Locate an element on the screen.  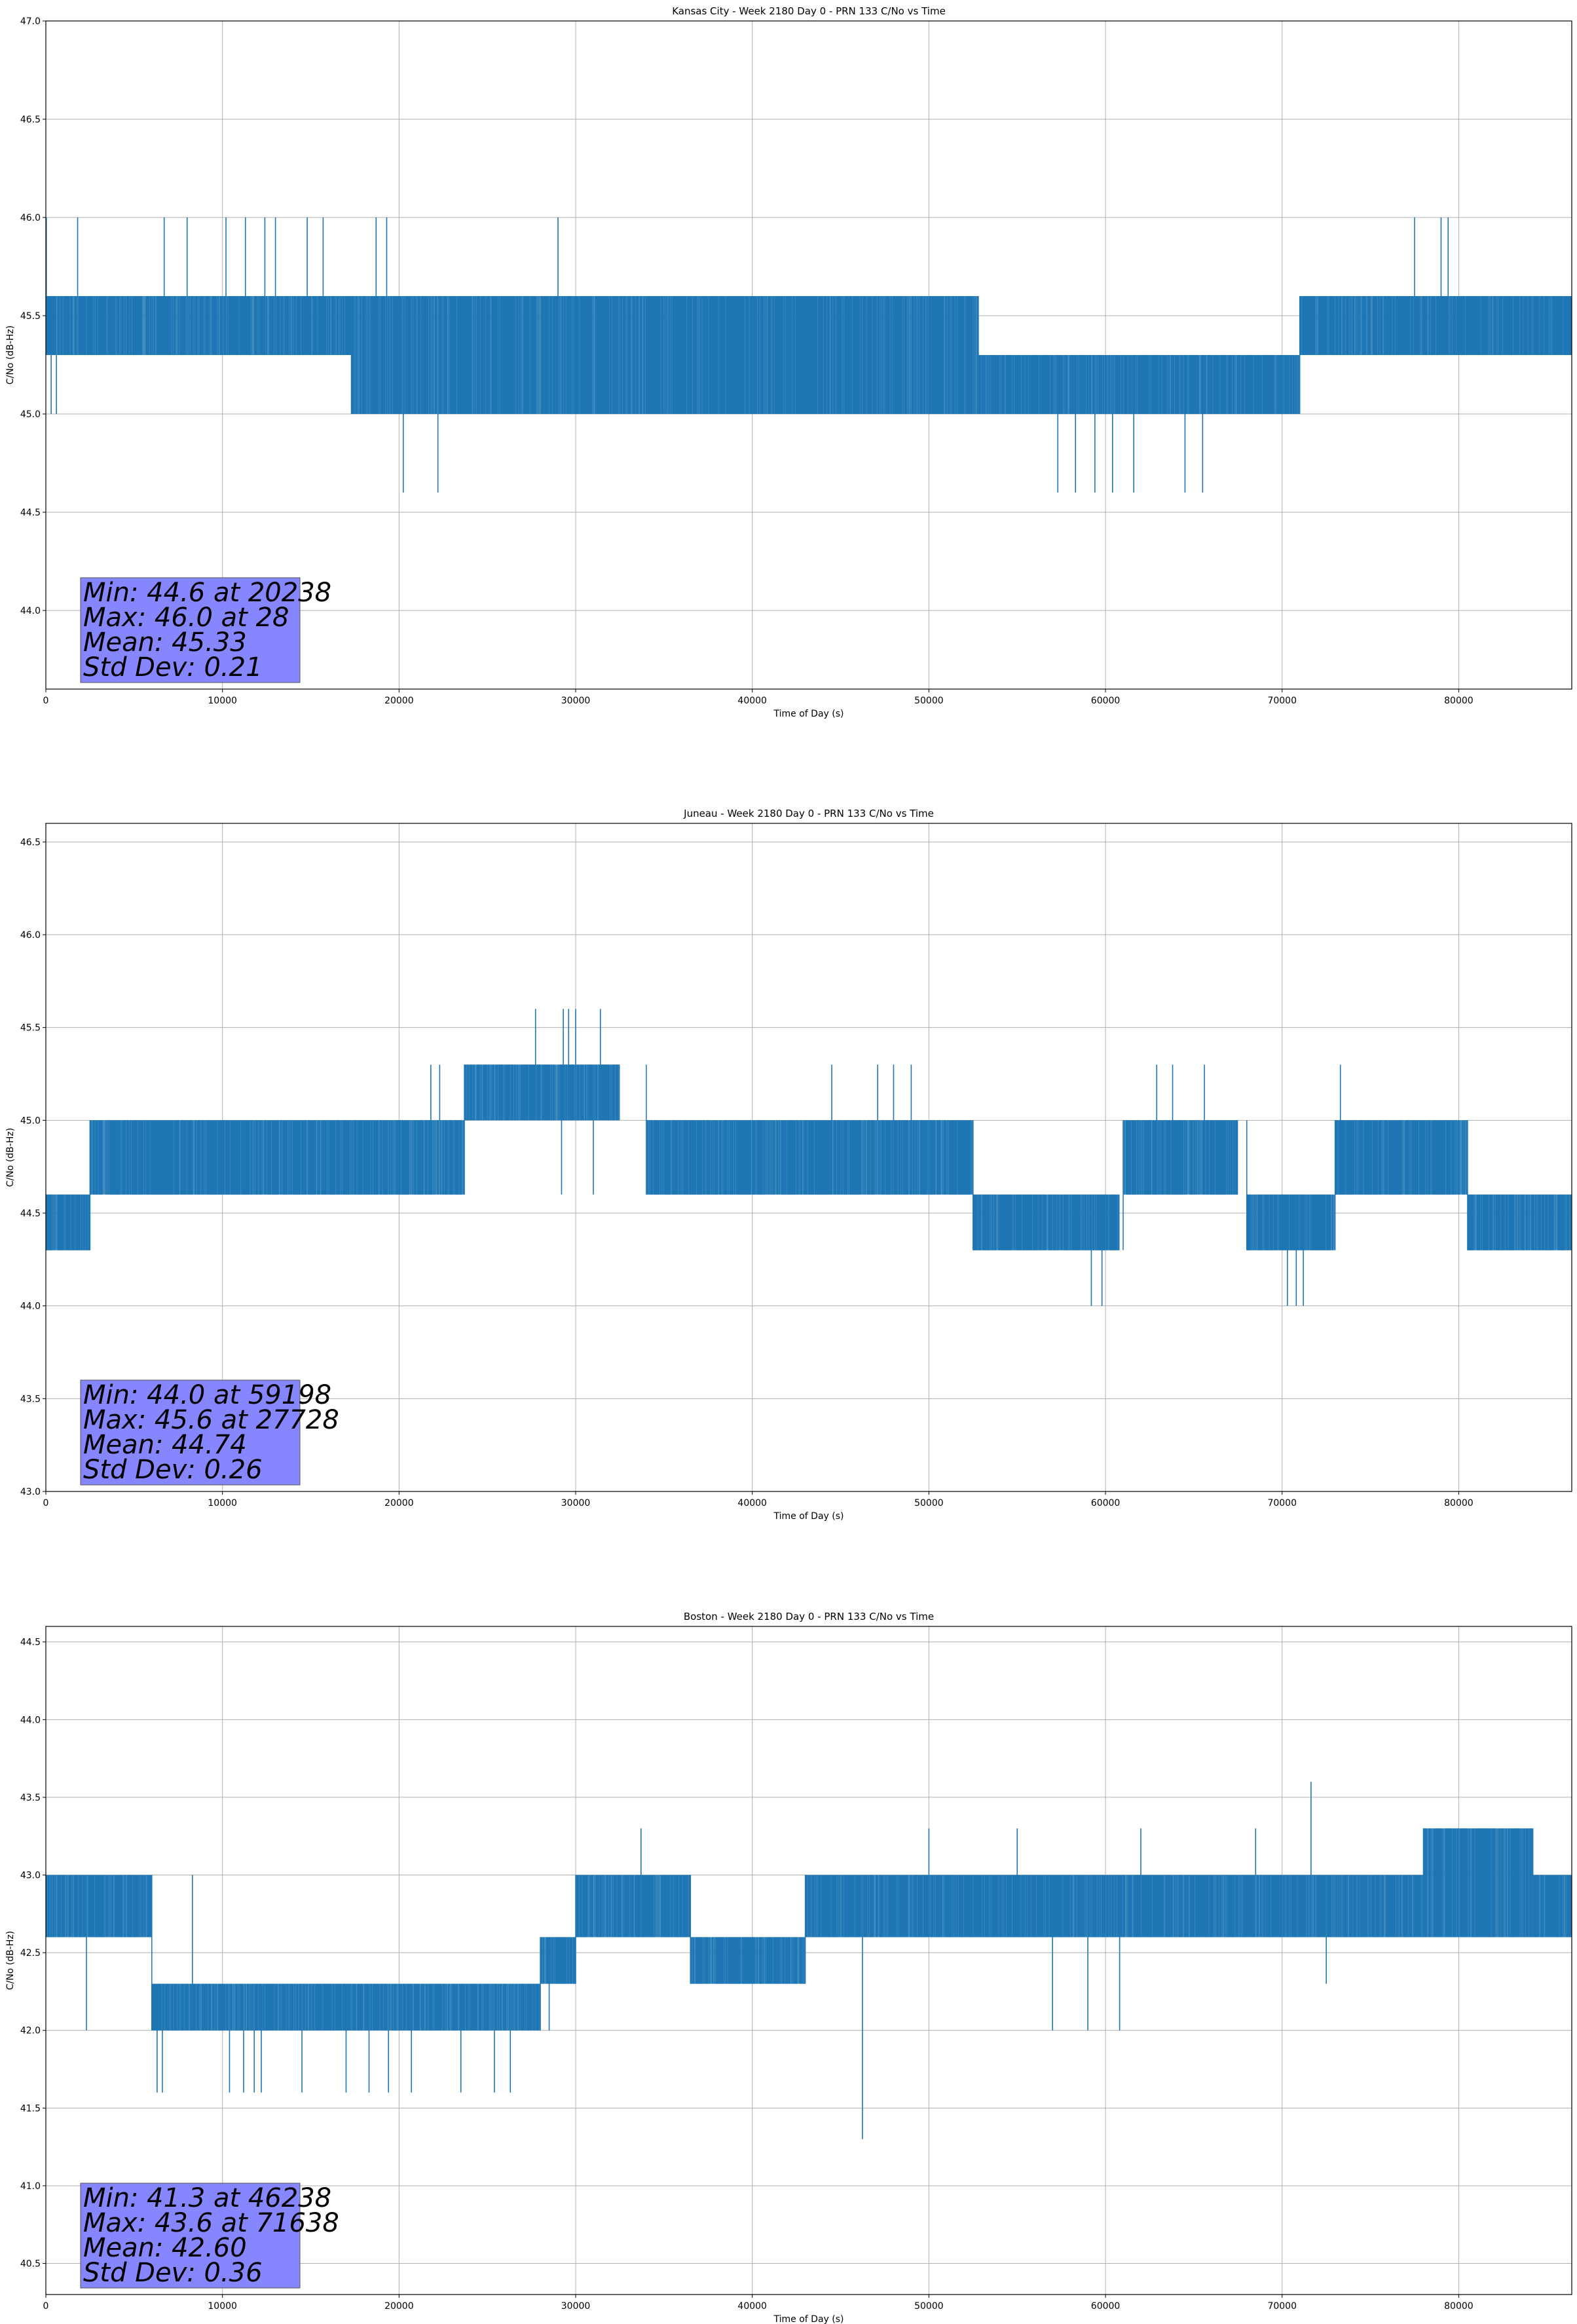
stats-line: Std Dev: 0.36 is located at coordinates (173, 2273).